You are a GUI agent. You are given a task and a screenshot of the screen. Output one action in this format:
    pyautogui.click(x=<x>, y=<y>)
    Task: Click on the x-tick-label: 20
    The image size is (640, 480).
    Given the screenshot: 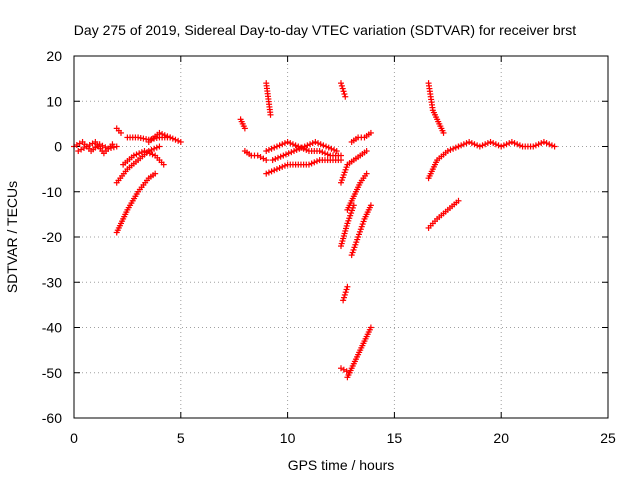 What is the action you would take?
    pyautogui.click(x=501, y=438)
    